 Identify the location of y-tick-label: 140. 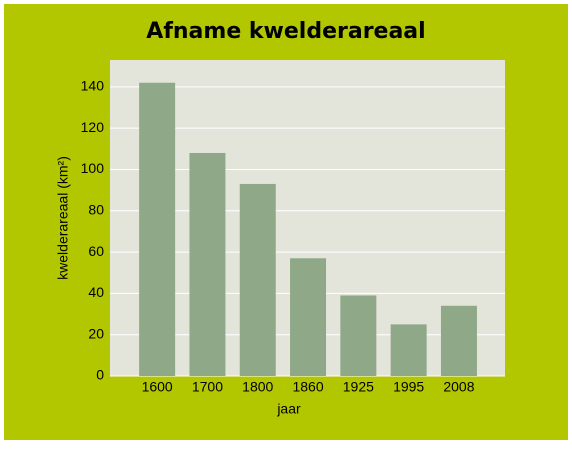
(93, 86).